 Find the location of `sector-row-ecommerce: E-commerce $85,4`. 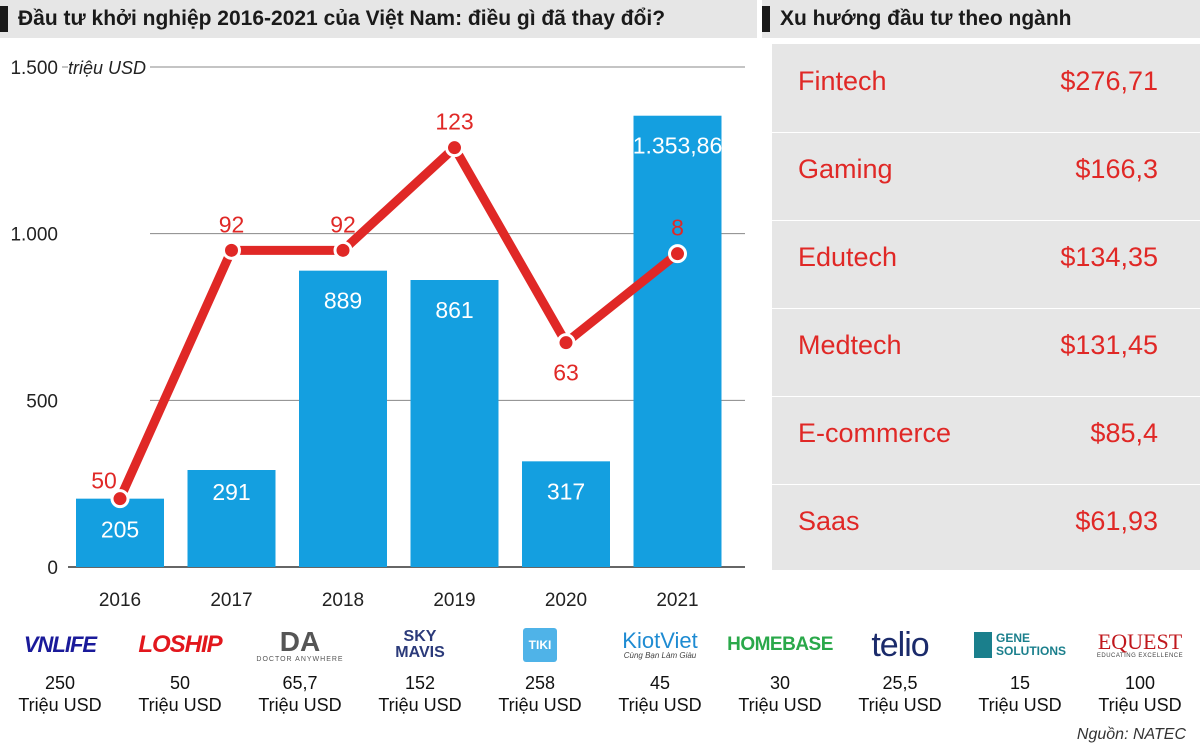

sector-row-ecommerce: E-commerce $85,4 is located at coordinates (986, 440).